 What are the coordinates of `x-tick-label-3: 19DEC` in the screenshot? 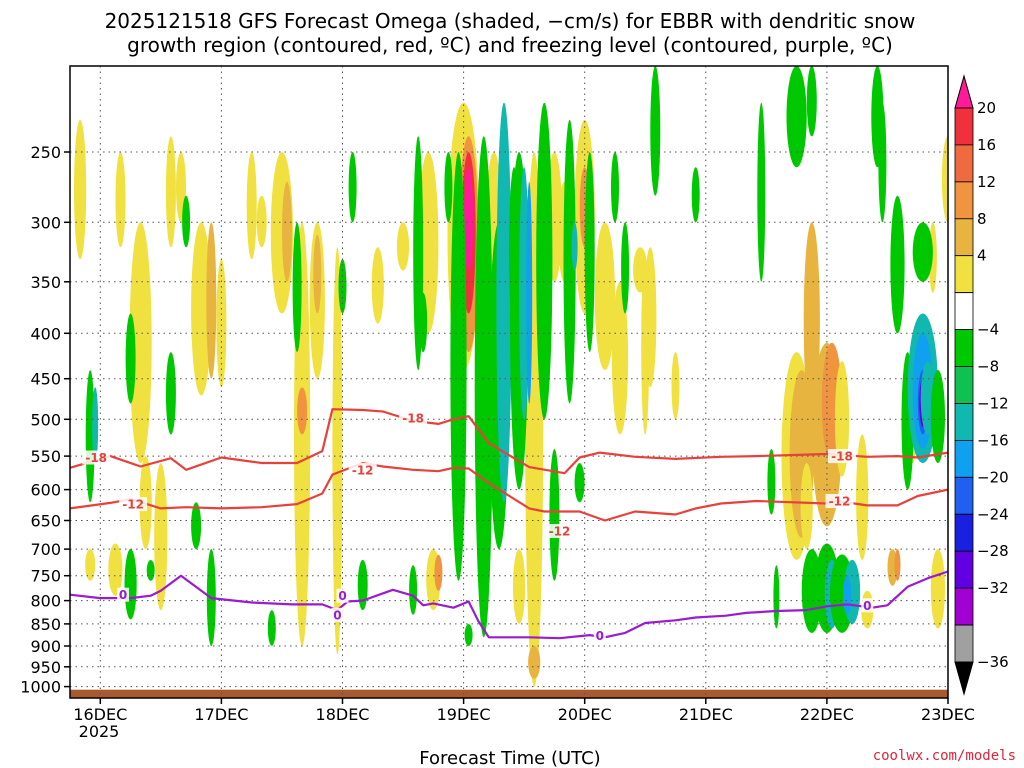 It's located at (464, 714).